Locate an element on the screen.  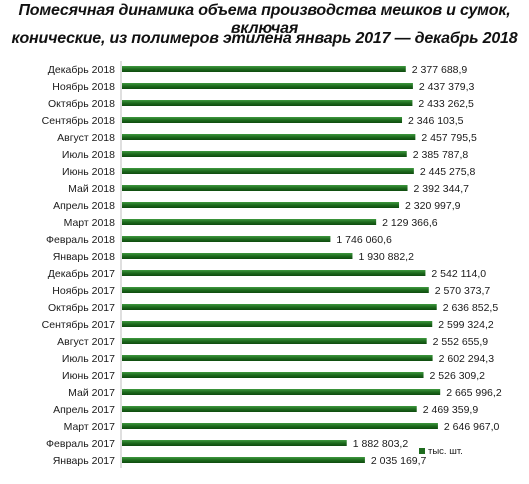
category-label: Июнь 2017 is located at coordinates (88, 376).